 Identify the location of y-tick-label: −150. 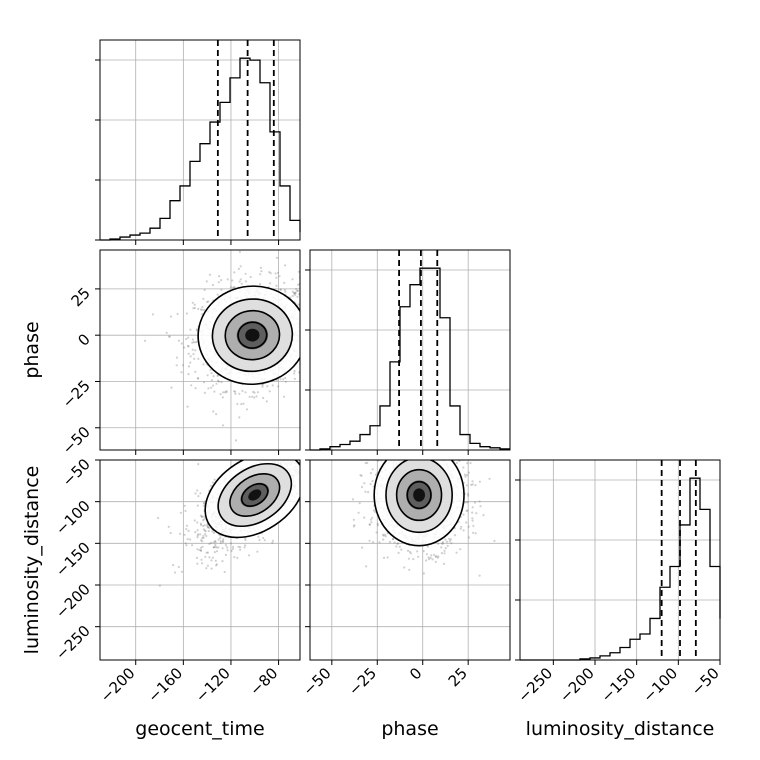
(73, 559).